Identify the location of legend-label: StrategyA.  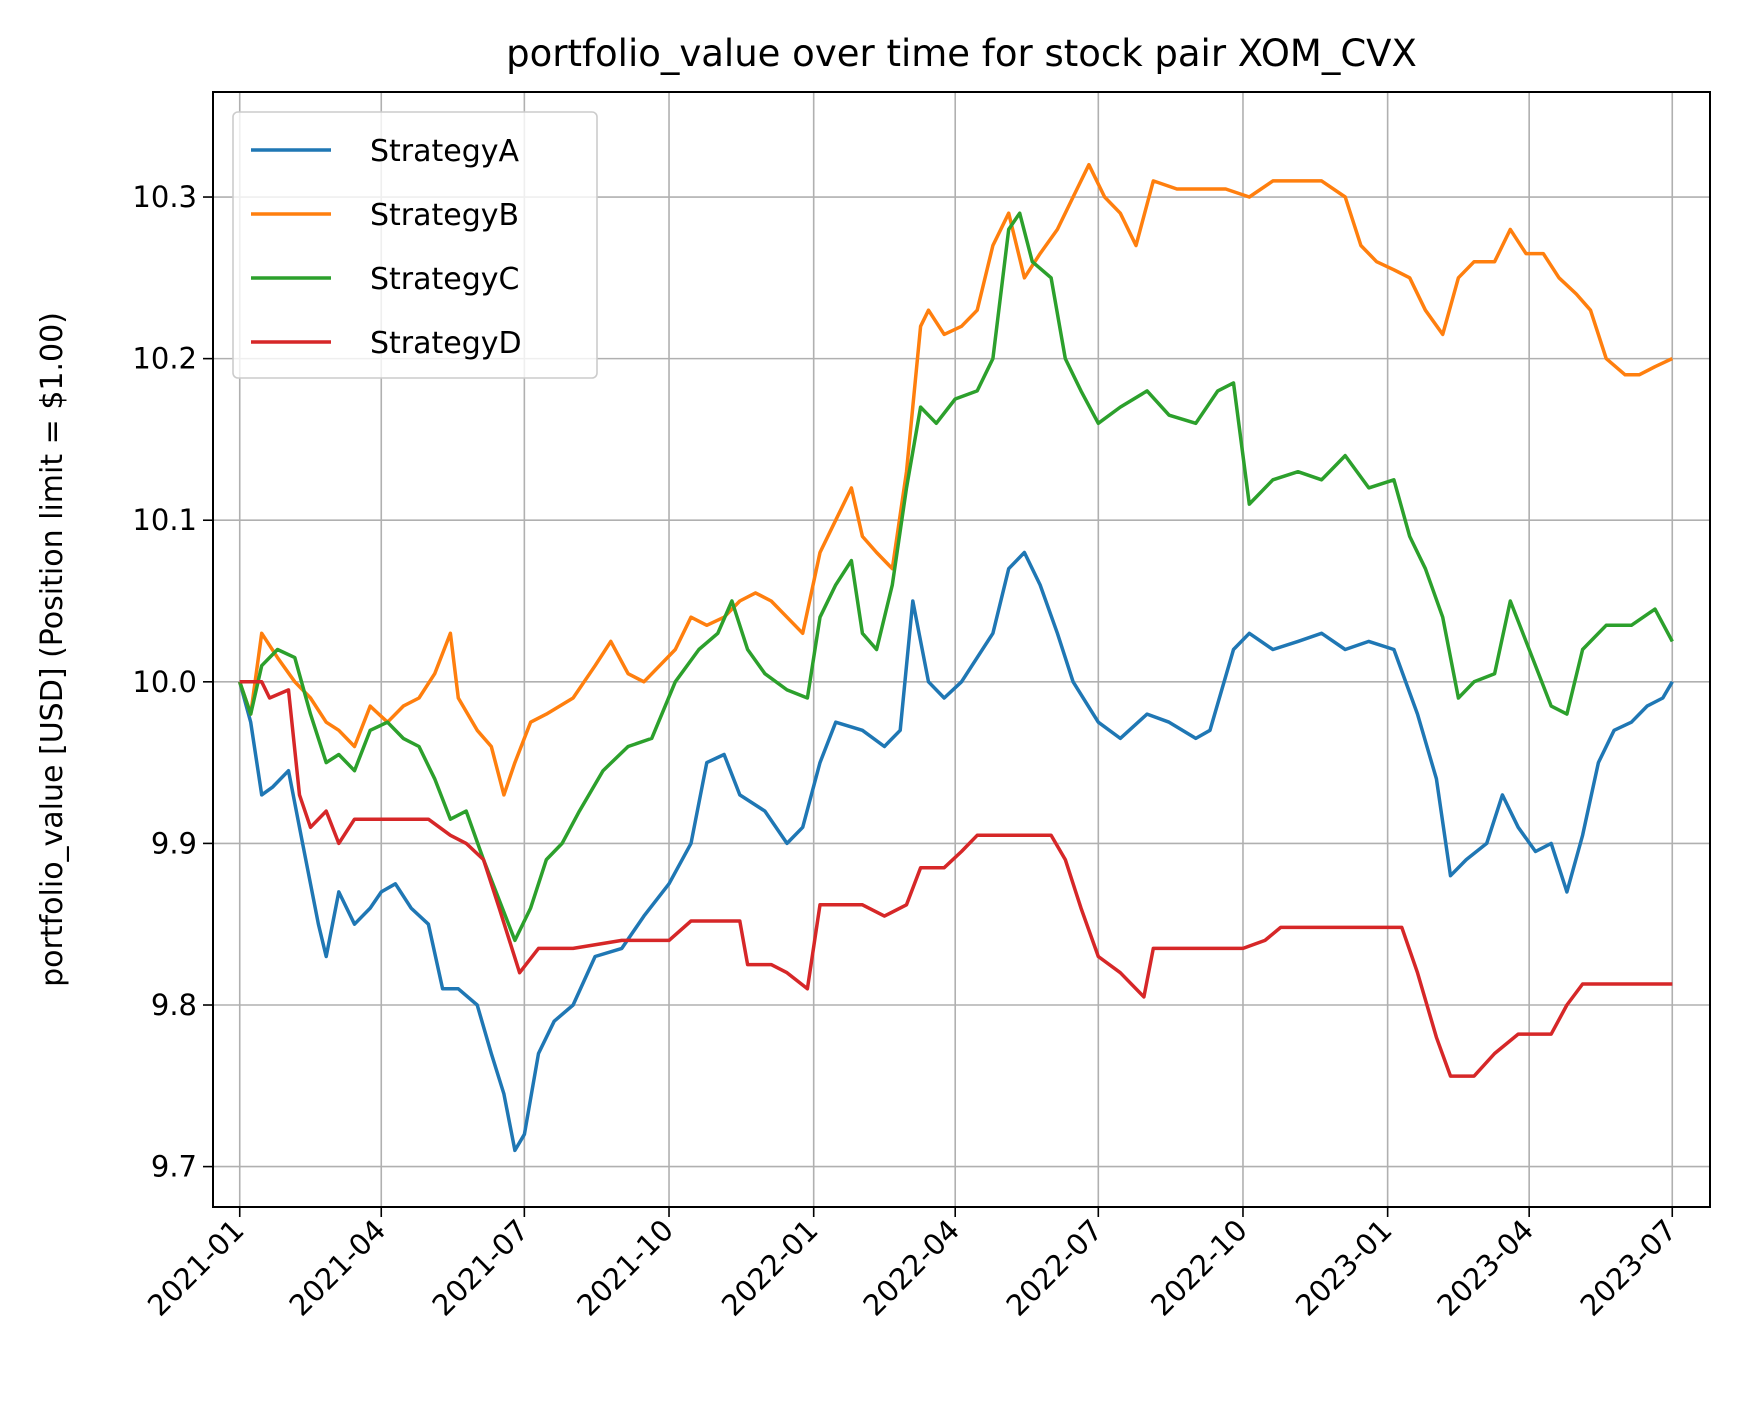
(445, 151).